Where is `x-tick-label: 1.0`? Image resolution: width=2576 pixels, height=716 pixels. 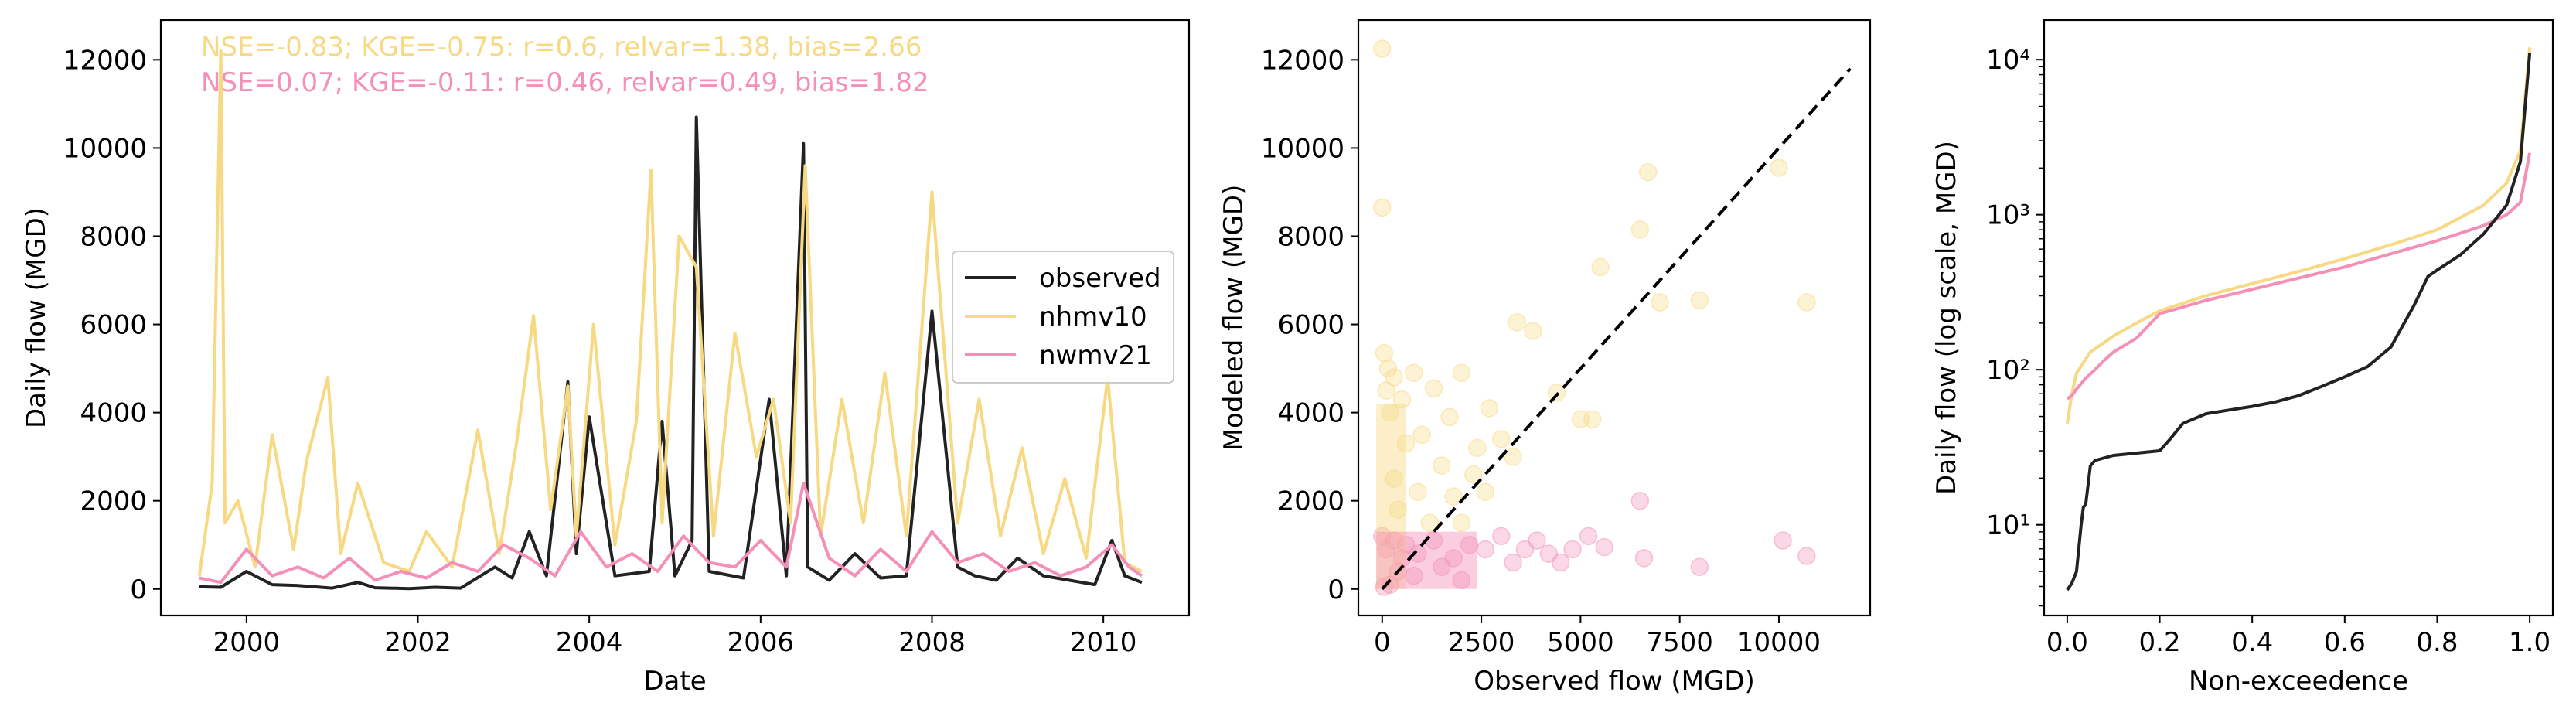
x-tick-label: 1.0 is located at coordinates (2529, 642).